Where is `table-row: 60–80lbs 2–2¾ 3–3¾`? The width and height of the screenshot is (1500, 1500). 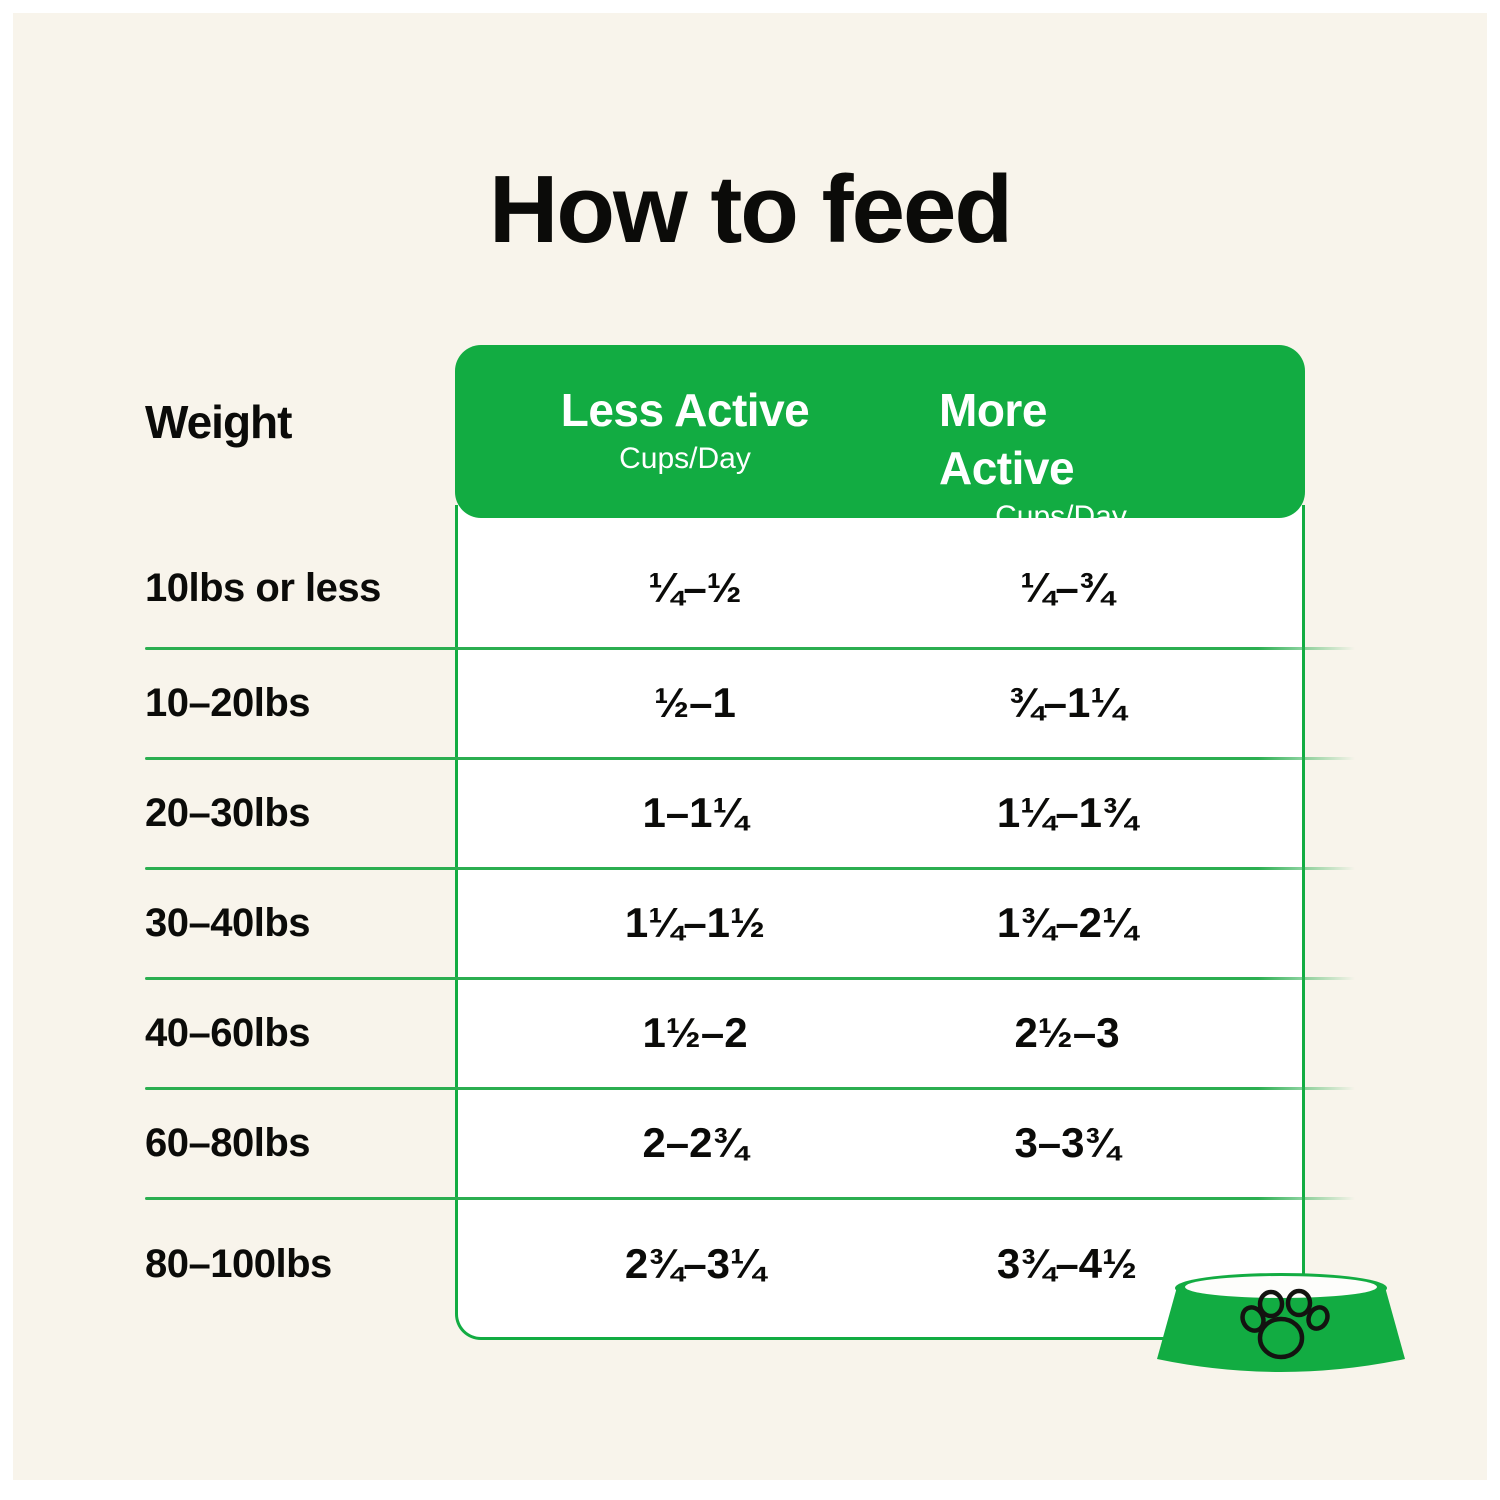 table-row: 60–80lbs 2–2¾ 3–3¾ is located at coordinates (750, 1144).